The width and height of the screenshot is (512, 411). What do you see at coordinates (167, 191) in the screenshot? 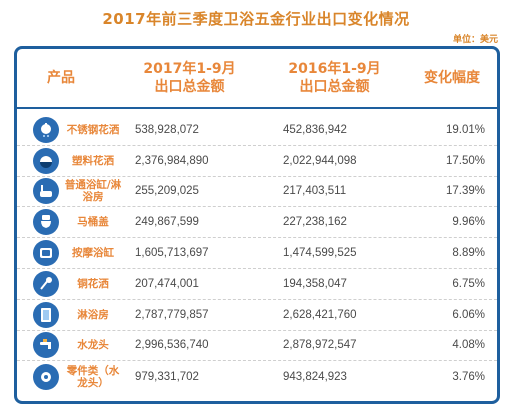
I see `value-2017: 255,209,025` at bounding box center [167, 191].